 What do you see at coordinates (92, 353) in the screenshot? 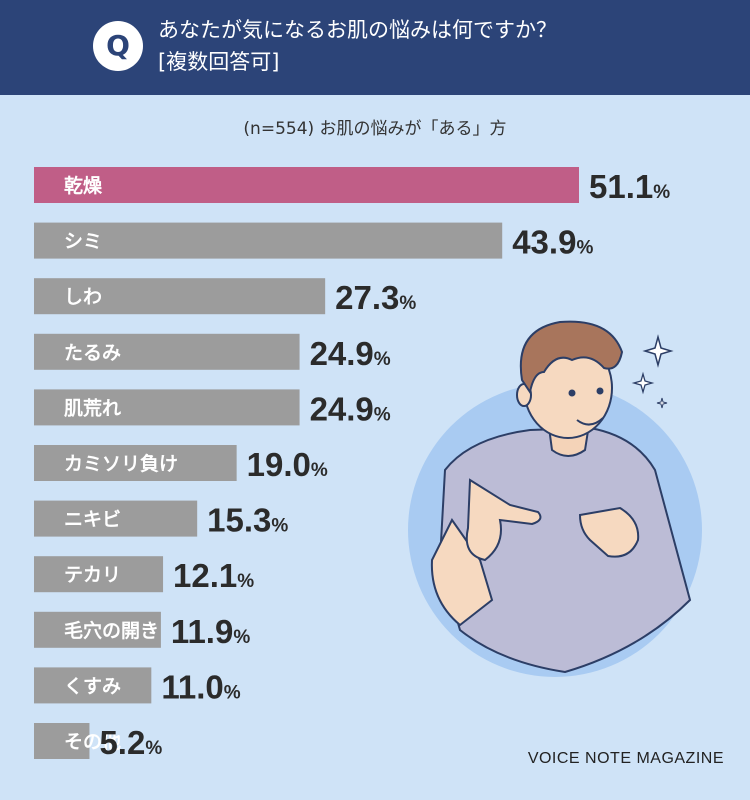
I see `category-label: たるみ` at bounding box center [92, 353].